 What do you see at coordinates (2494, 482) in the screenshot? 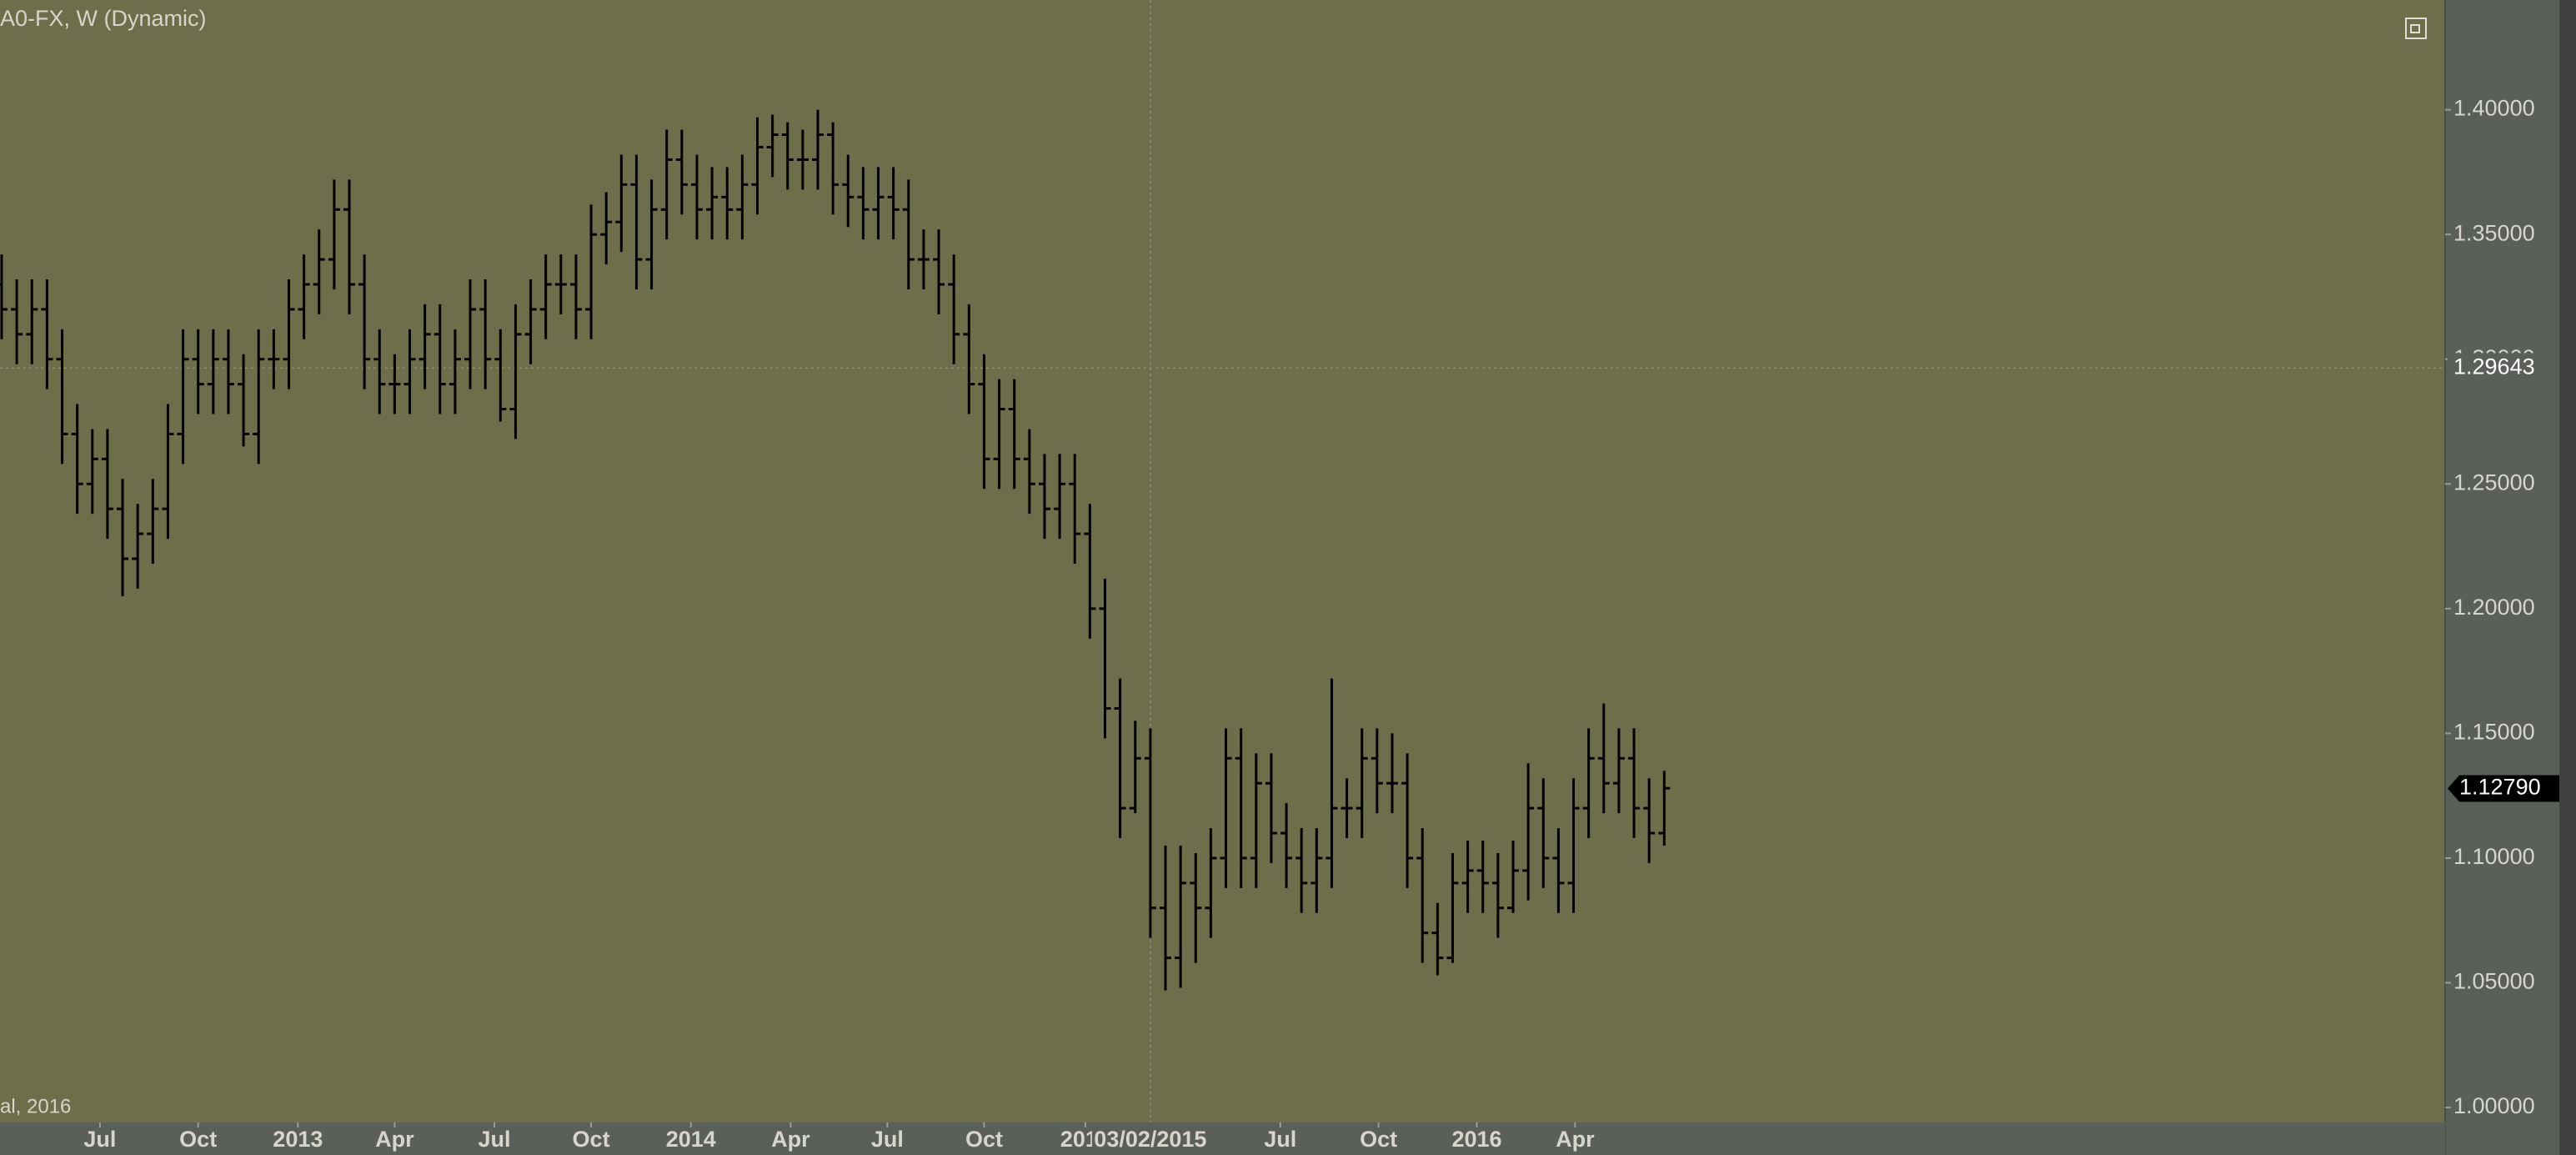
I see `y-tick-label: 1.25000` at bounding box center [2494, 482].